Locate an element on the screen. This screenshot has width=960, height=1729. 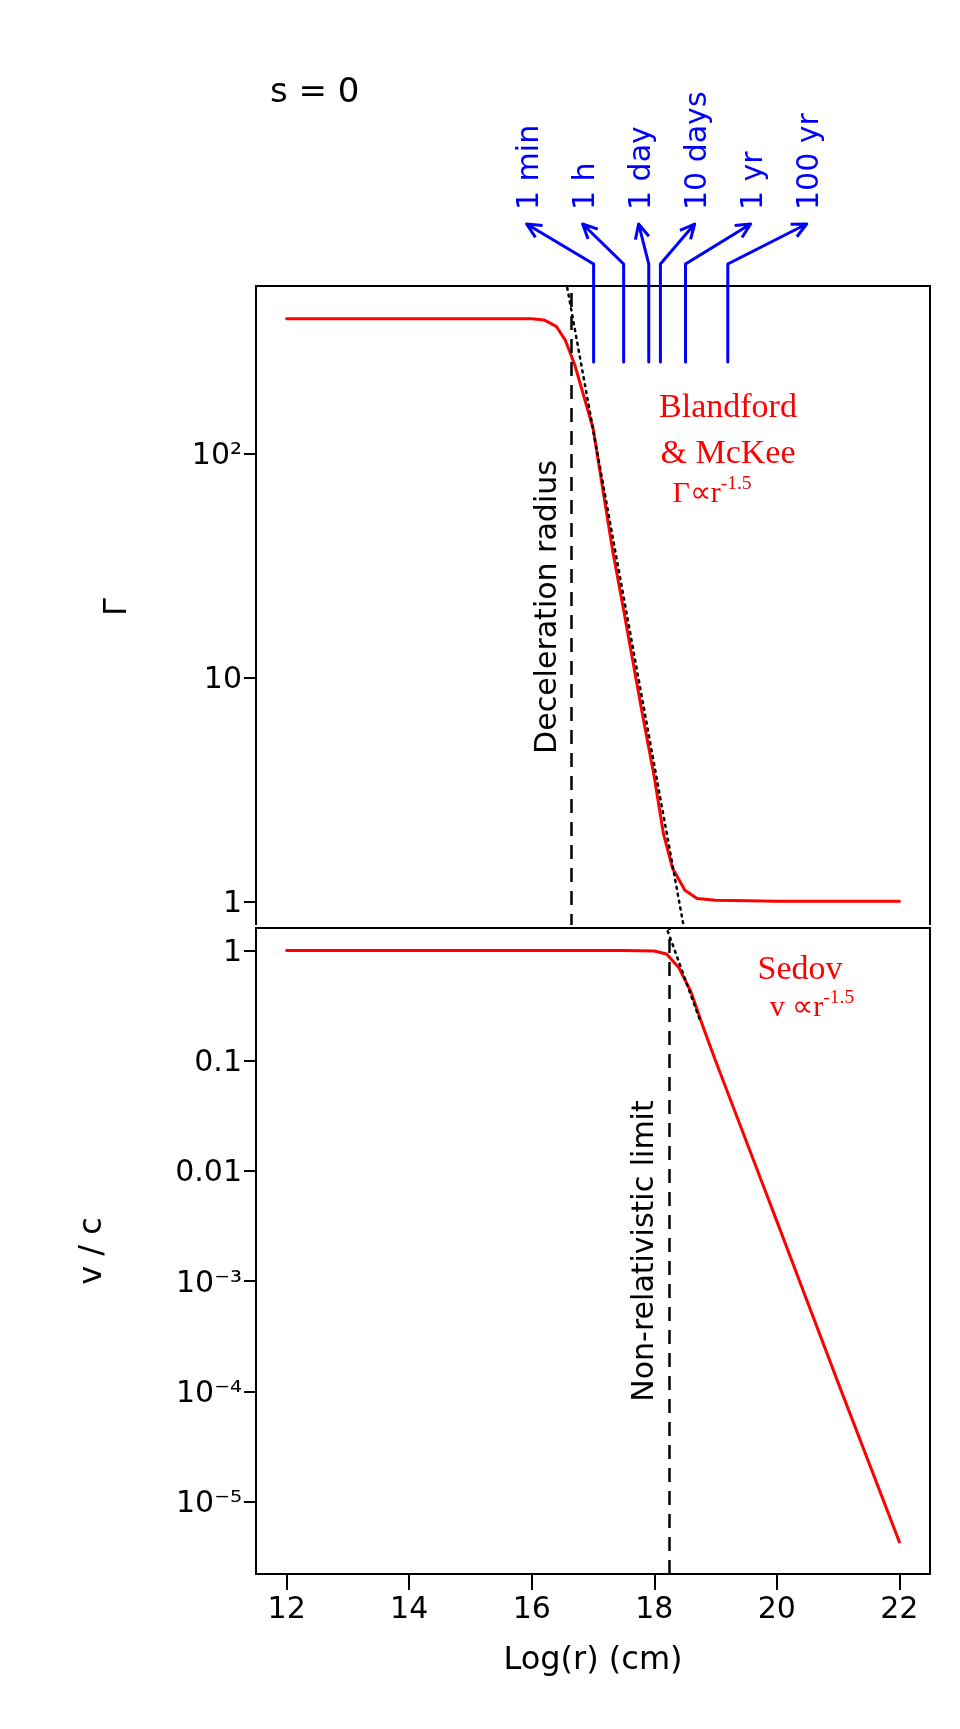
y-tick-label: 10 is located at coordinates (222, 677).